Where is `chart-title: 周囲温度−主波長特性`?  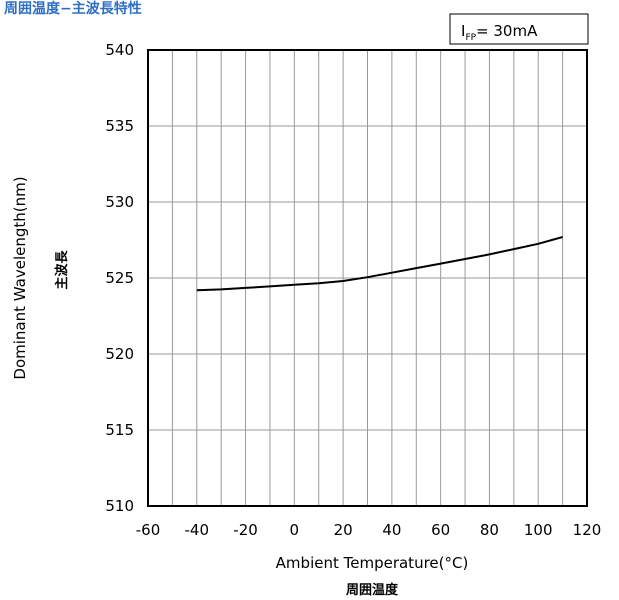
chart-title: 周囲温度−主波長特性 is located at coordinates (73, 9).